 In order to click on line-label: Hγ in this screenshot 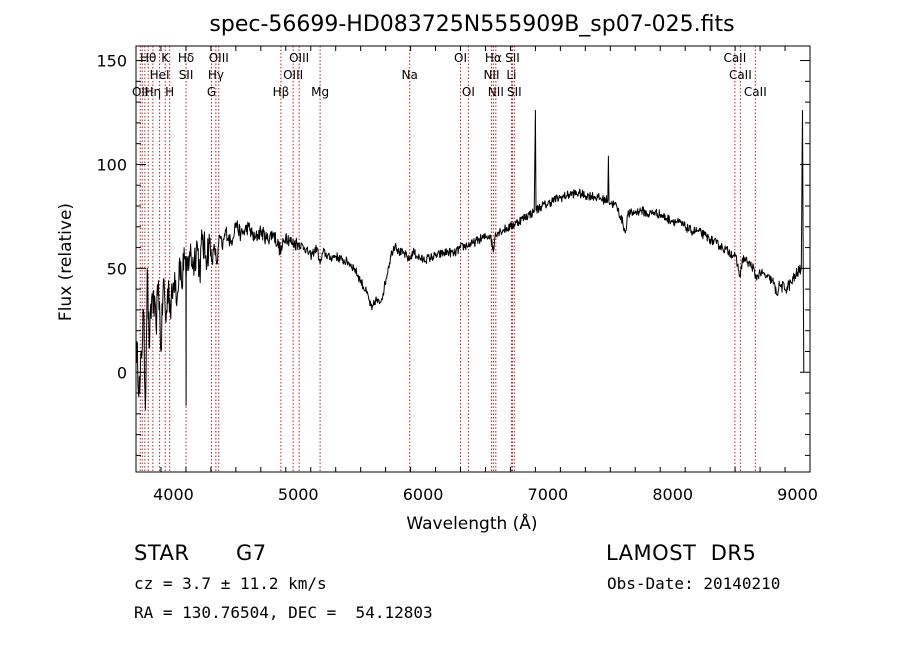, I will do `click(216, 75)`.